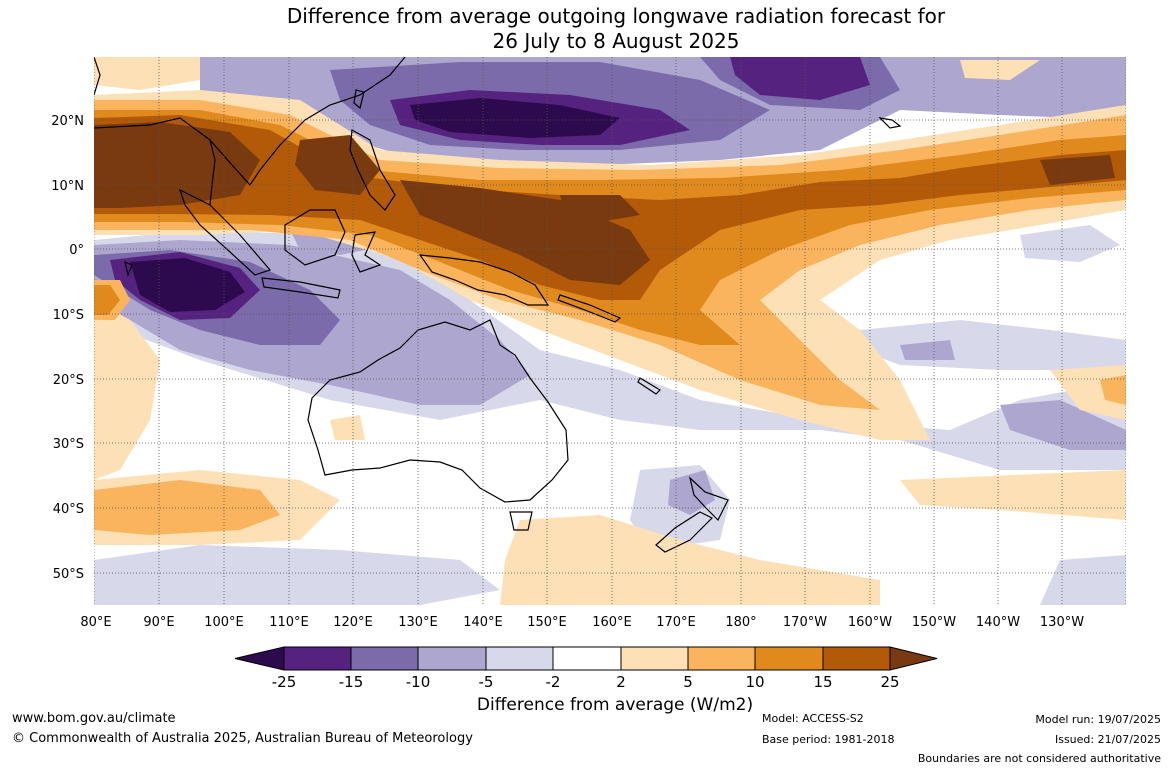 The width and height of the screenshot is (1173, 770). I want to click on lat-label: 20°S, so click(68, 380).